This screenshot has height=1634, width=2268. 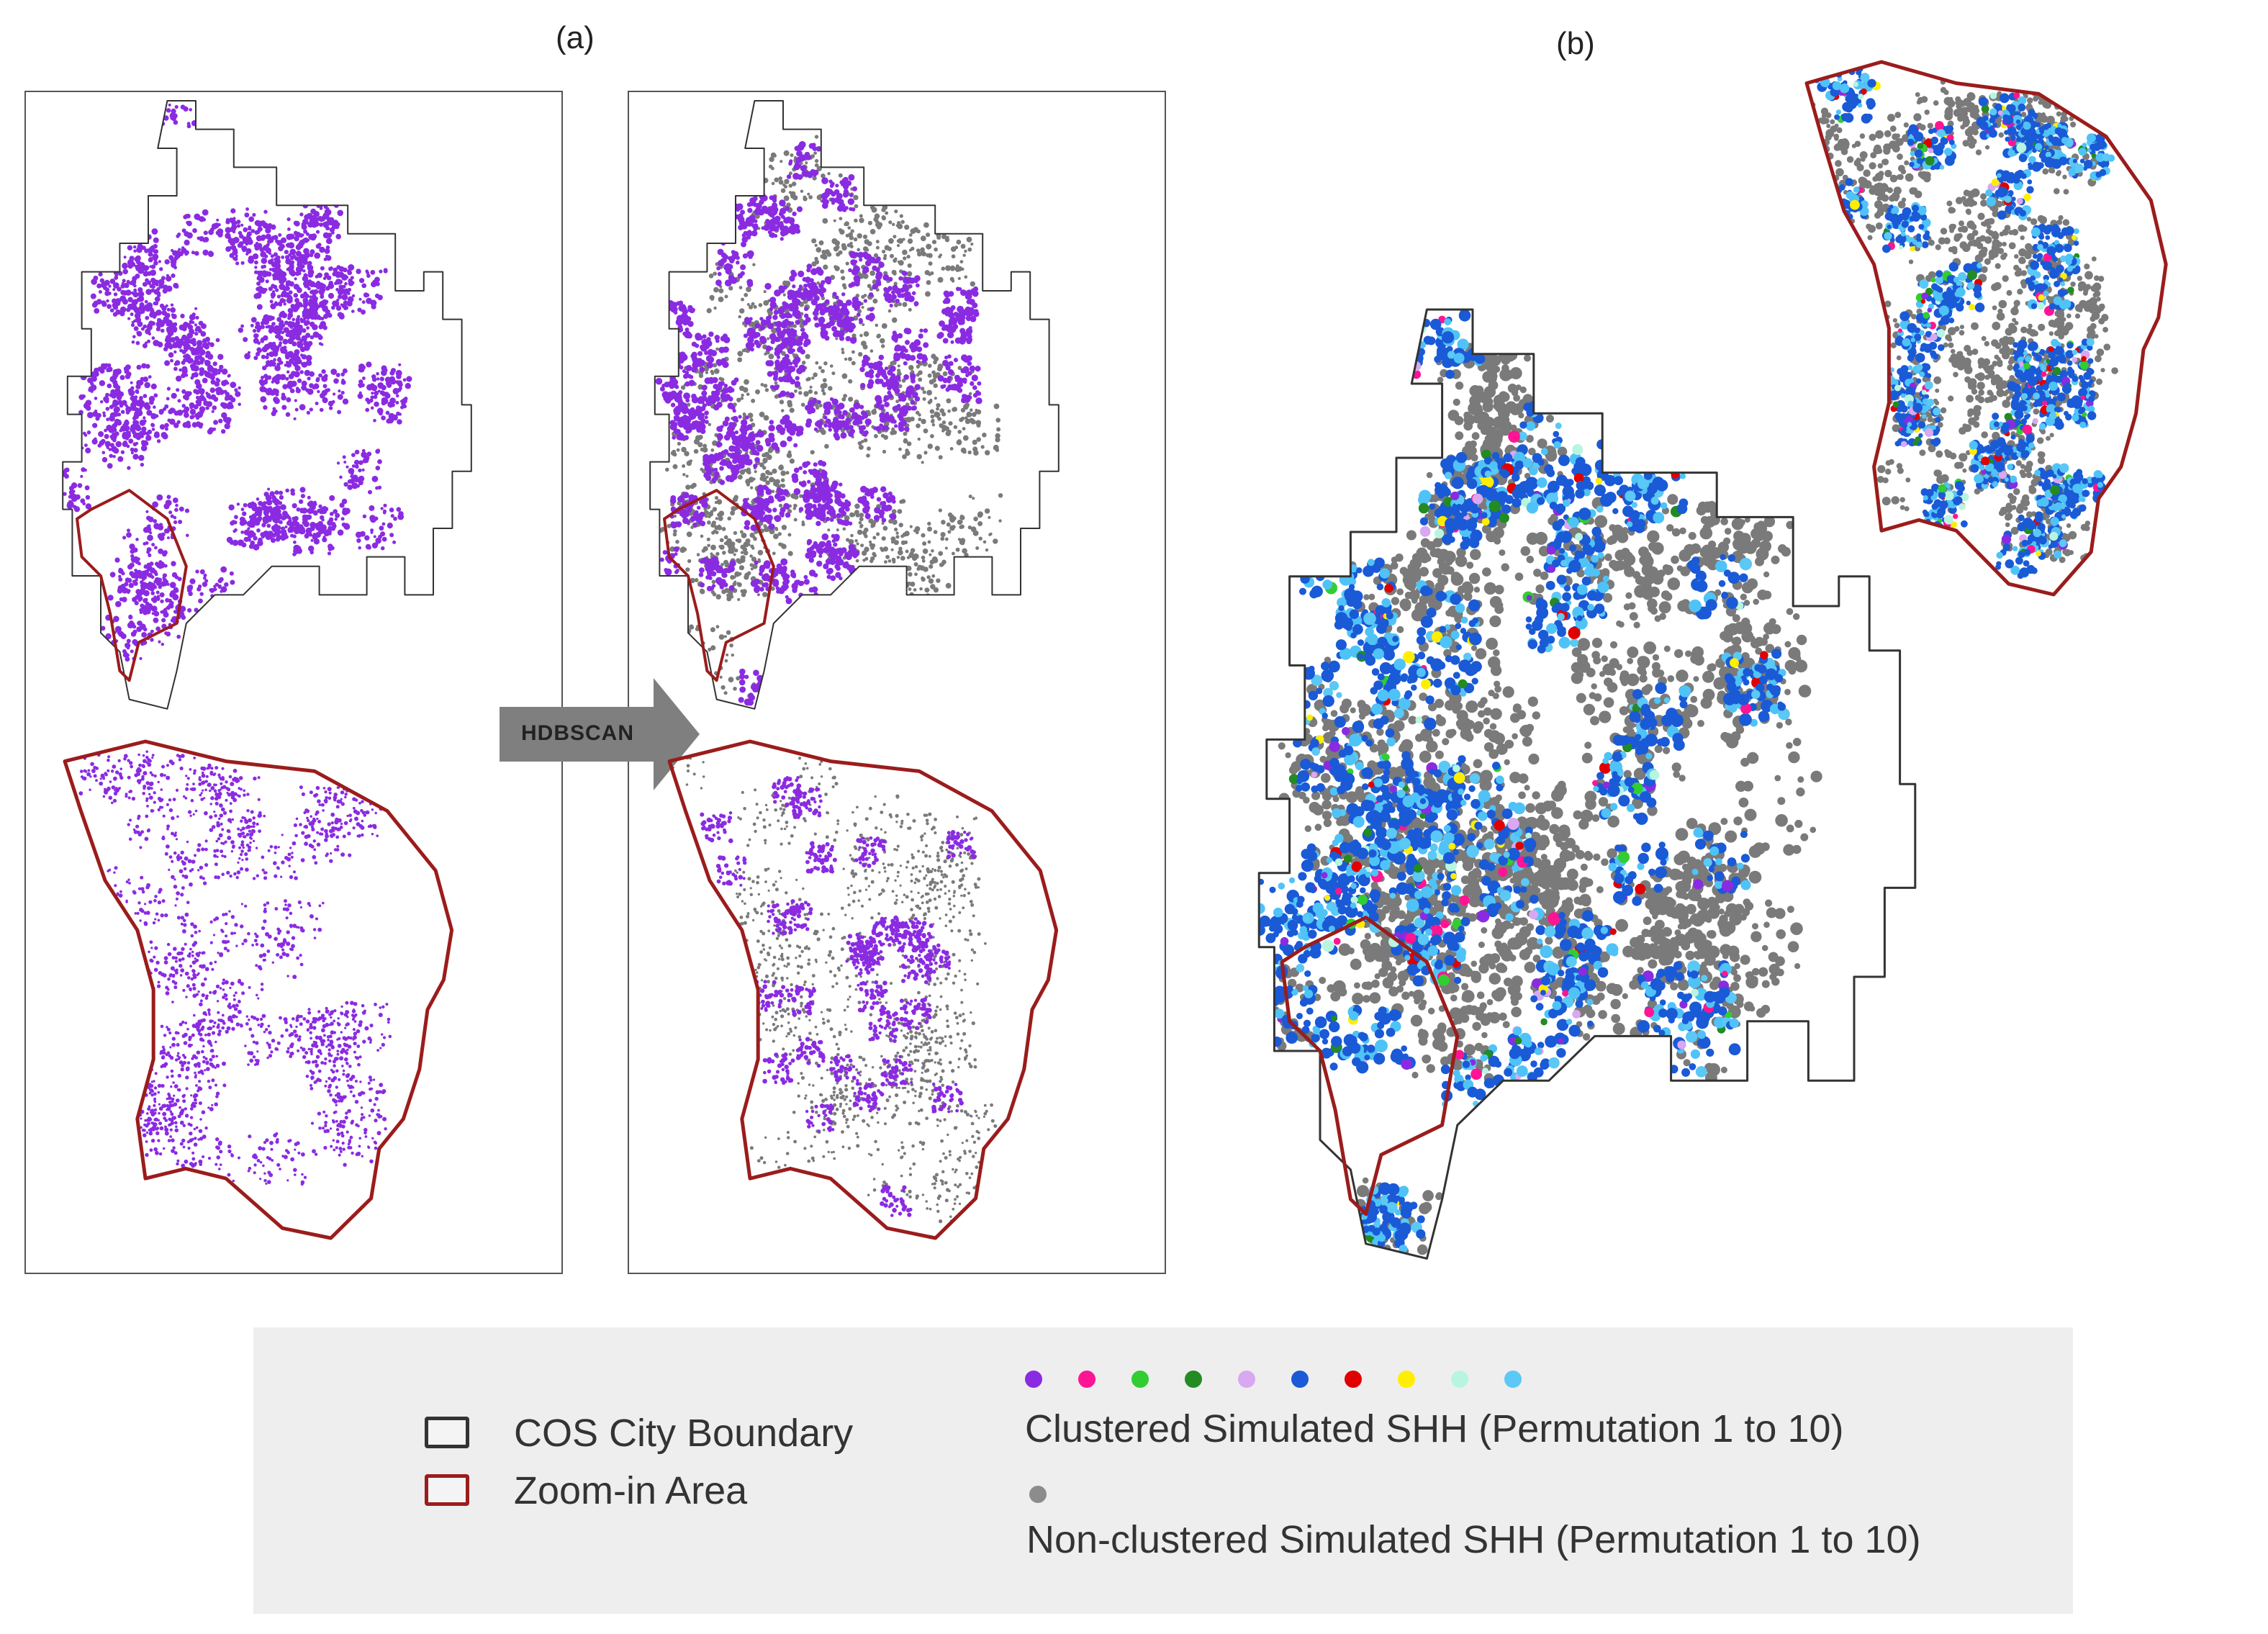 I want to click on hdbscan-arrow-label: HDBSCAN, so click(x=578, y=733).